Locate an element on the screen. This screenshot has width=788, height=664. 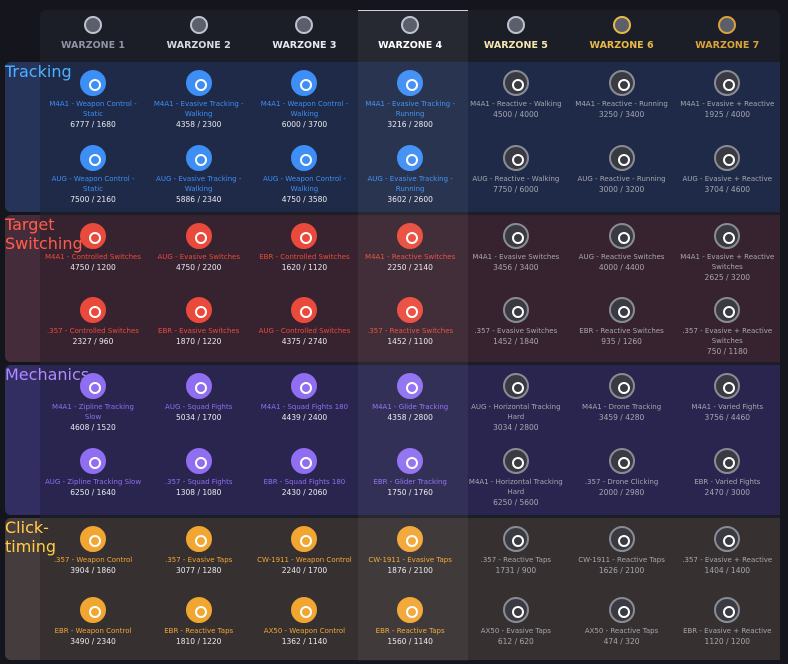
challenge: AX50 - Evasive Taps 612 / 620 is located at coordinates (516, 622).